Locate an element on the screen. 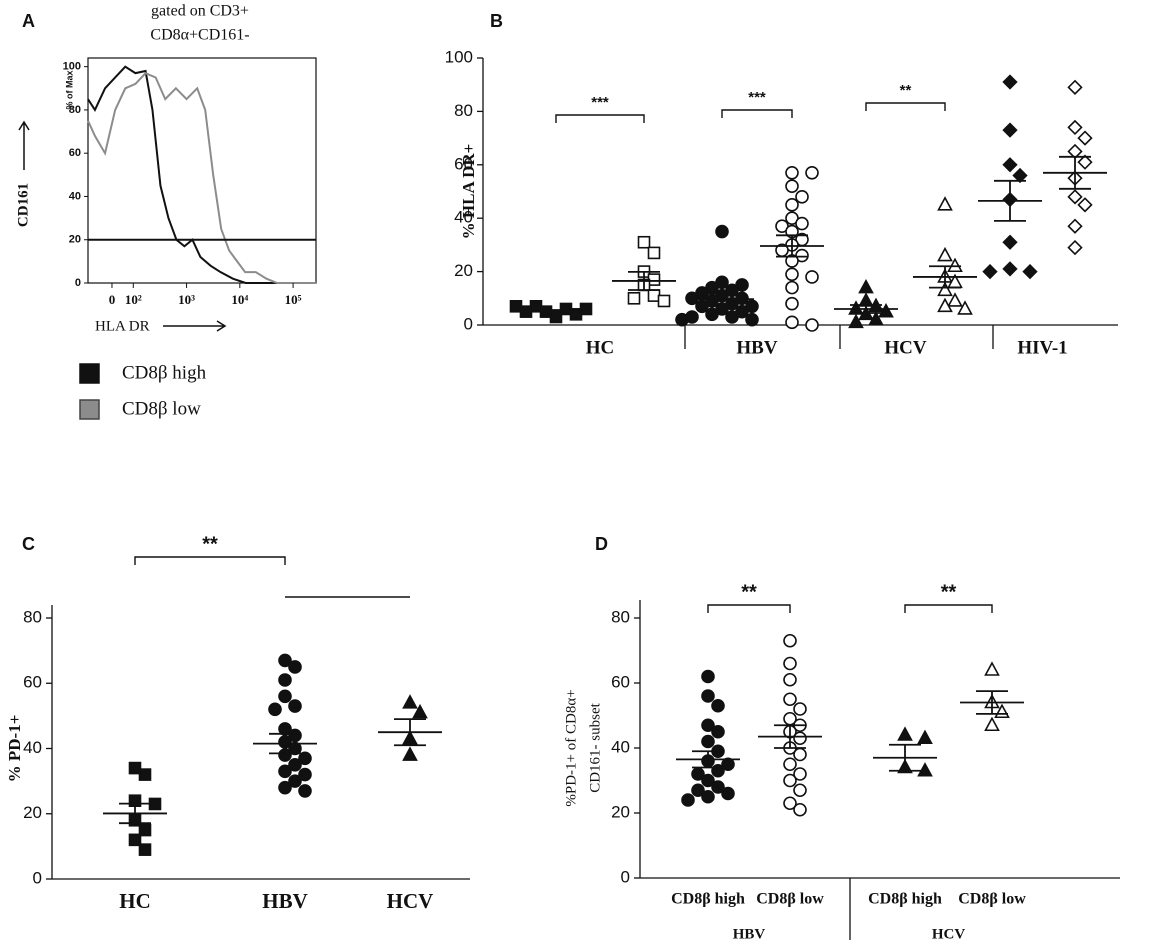  panel-letter: D is located at coordinates (601, 544).